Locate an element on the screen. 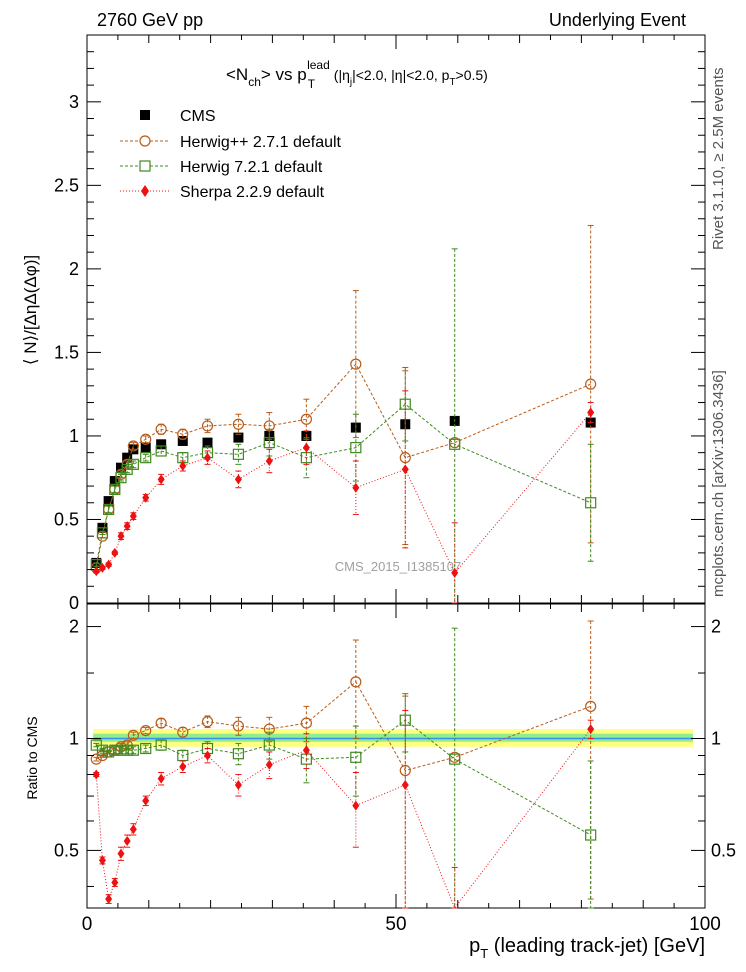 This screenshot has height=972, width=746. series-line-sherpa is located at coordinates (344, 493).